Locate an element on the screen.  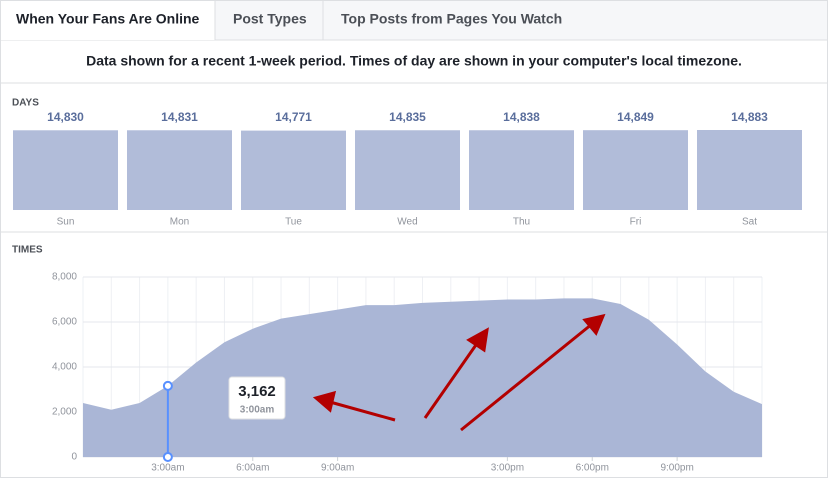
tooltip-layer: 3,162 3:00am is located at coordinates (224, 419).